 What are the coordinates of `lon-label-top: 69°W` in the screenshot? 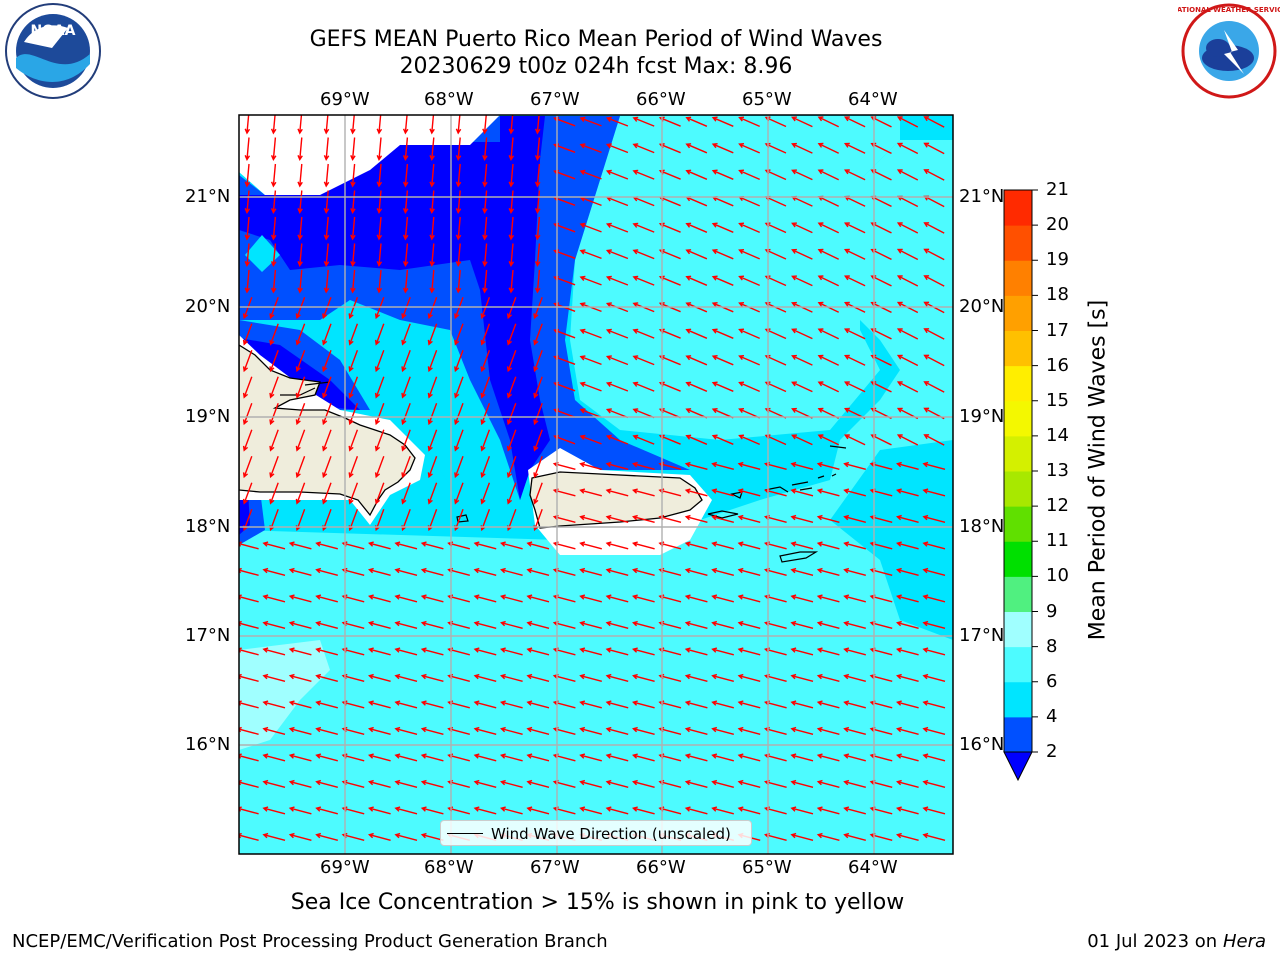 It's located at (345, 99).